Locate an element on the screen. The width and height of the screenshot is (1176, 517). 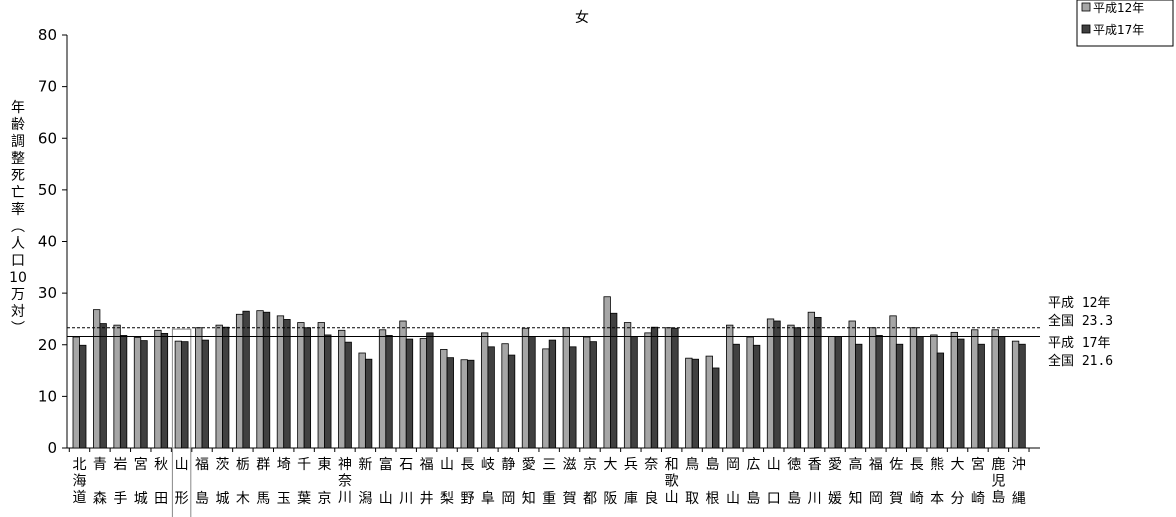
y-tick-label: 50 is located at coordinates (47, 190).